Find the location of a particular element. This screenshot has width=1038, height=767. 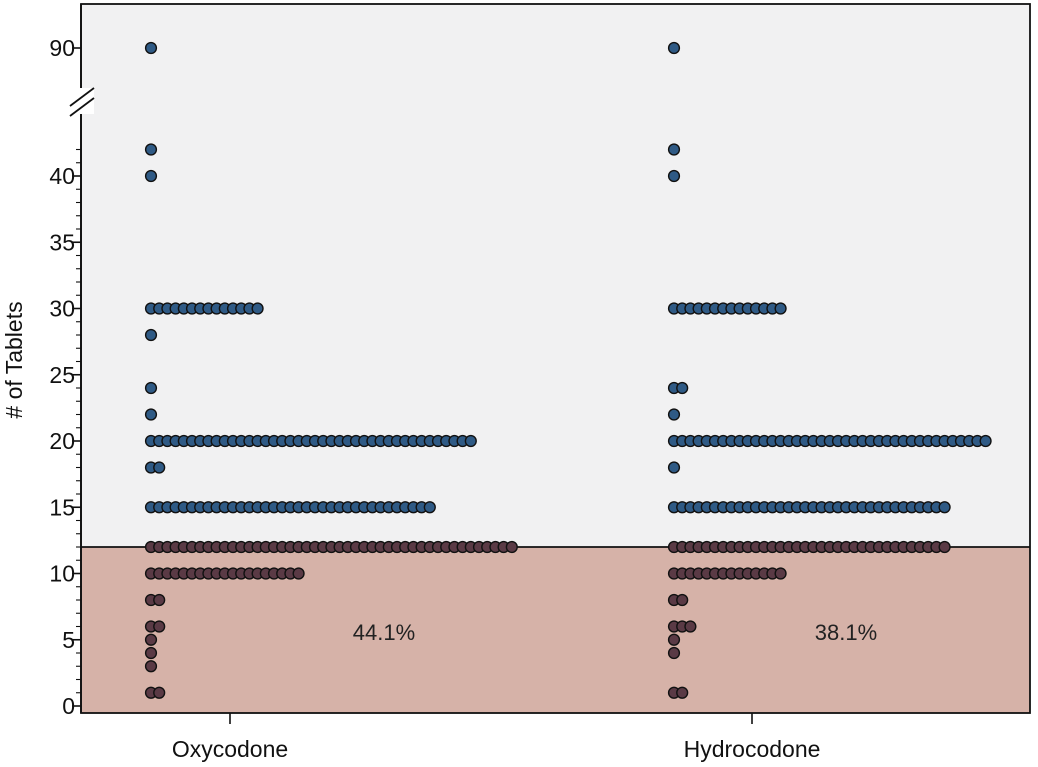

x-axis: Oxycodone Hydrocodone is located at coordinates (496, 737).